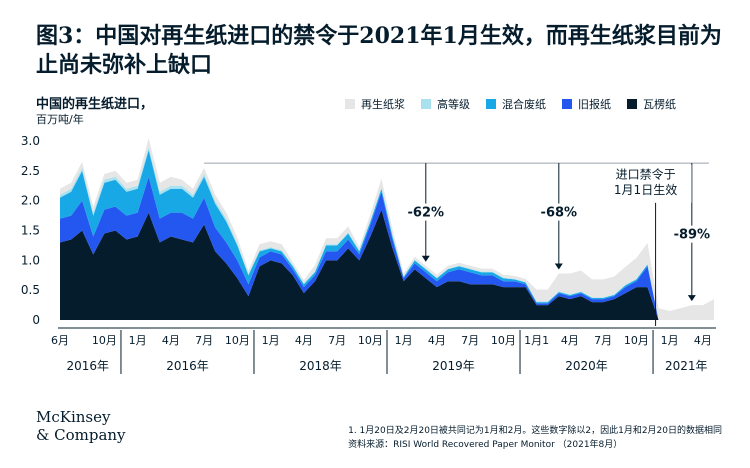  I want to click on year-label: 2020年, so click(586, 366).